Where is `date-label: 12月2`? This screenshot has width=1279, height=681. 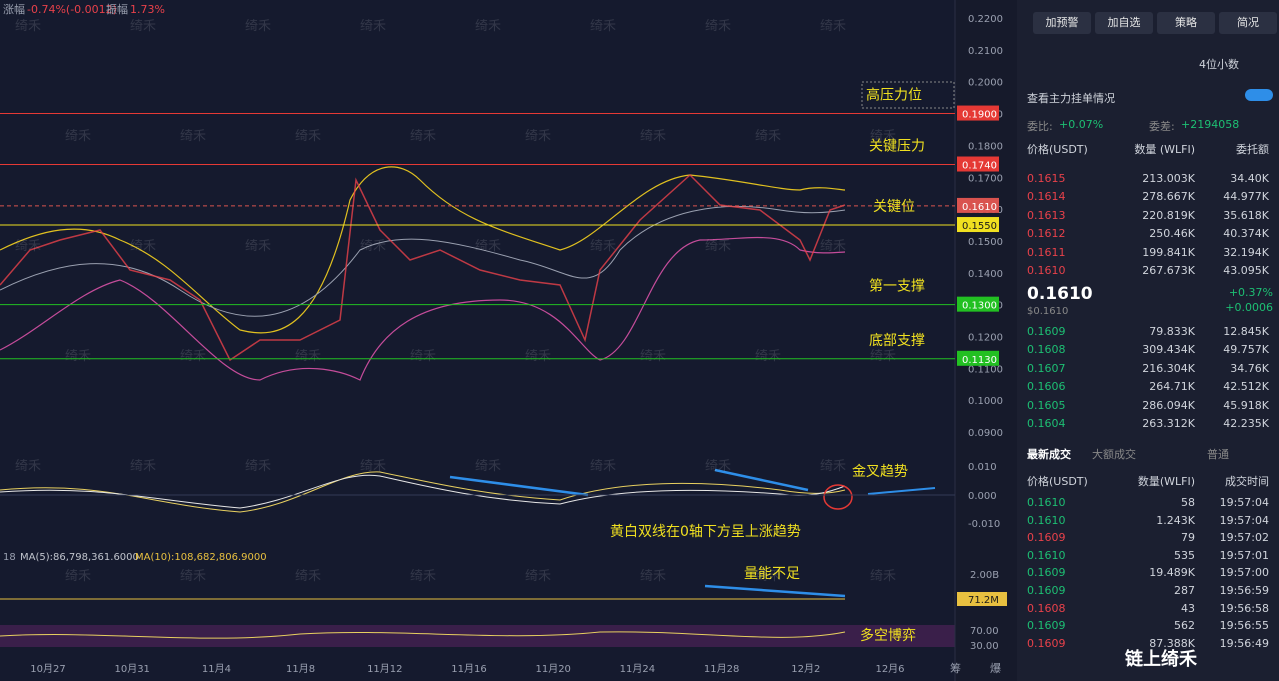 date-label: 12月2 is located at coordinates (805, 669).